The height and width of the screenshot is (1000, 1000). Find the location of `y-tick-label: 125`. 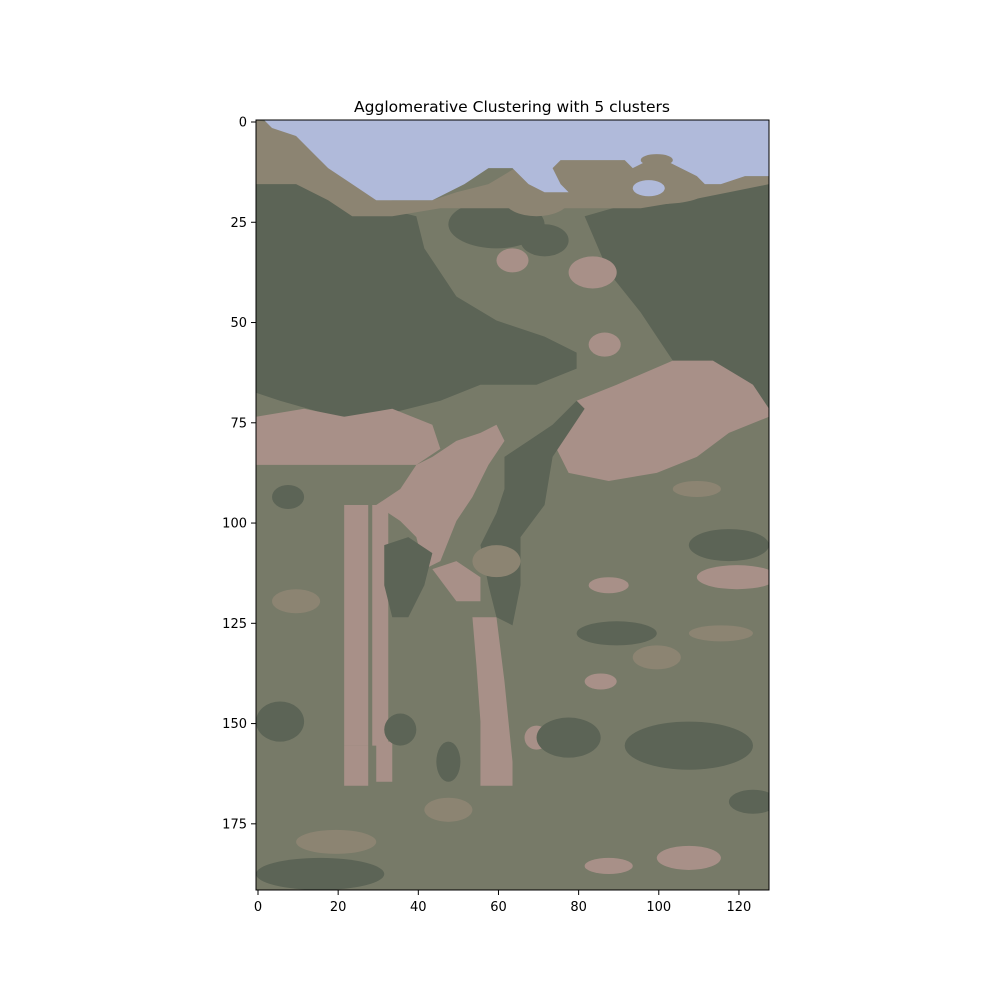

y-tick-label: 125 is located at coordinates (234, 624).